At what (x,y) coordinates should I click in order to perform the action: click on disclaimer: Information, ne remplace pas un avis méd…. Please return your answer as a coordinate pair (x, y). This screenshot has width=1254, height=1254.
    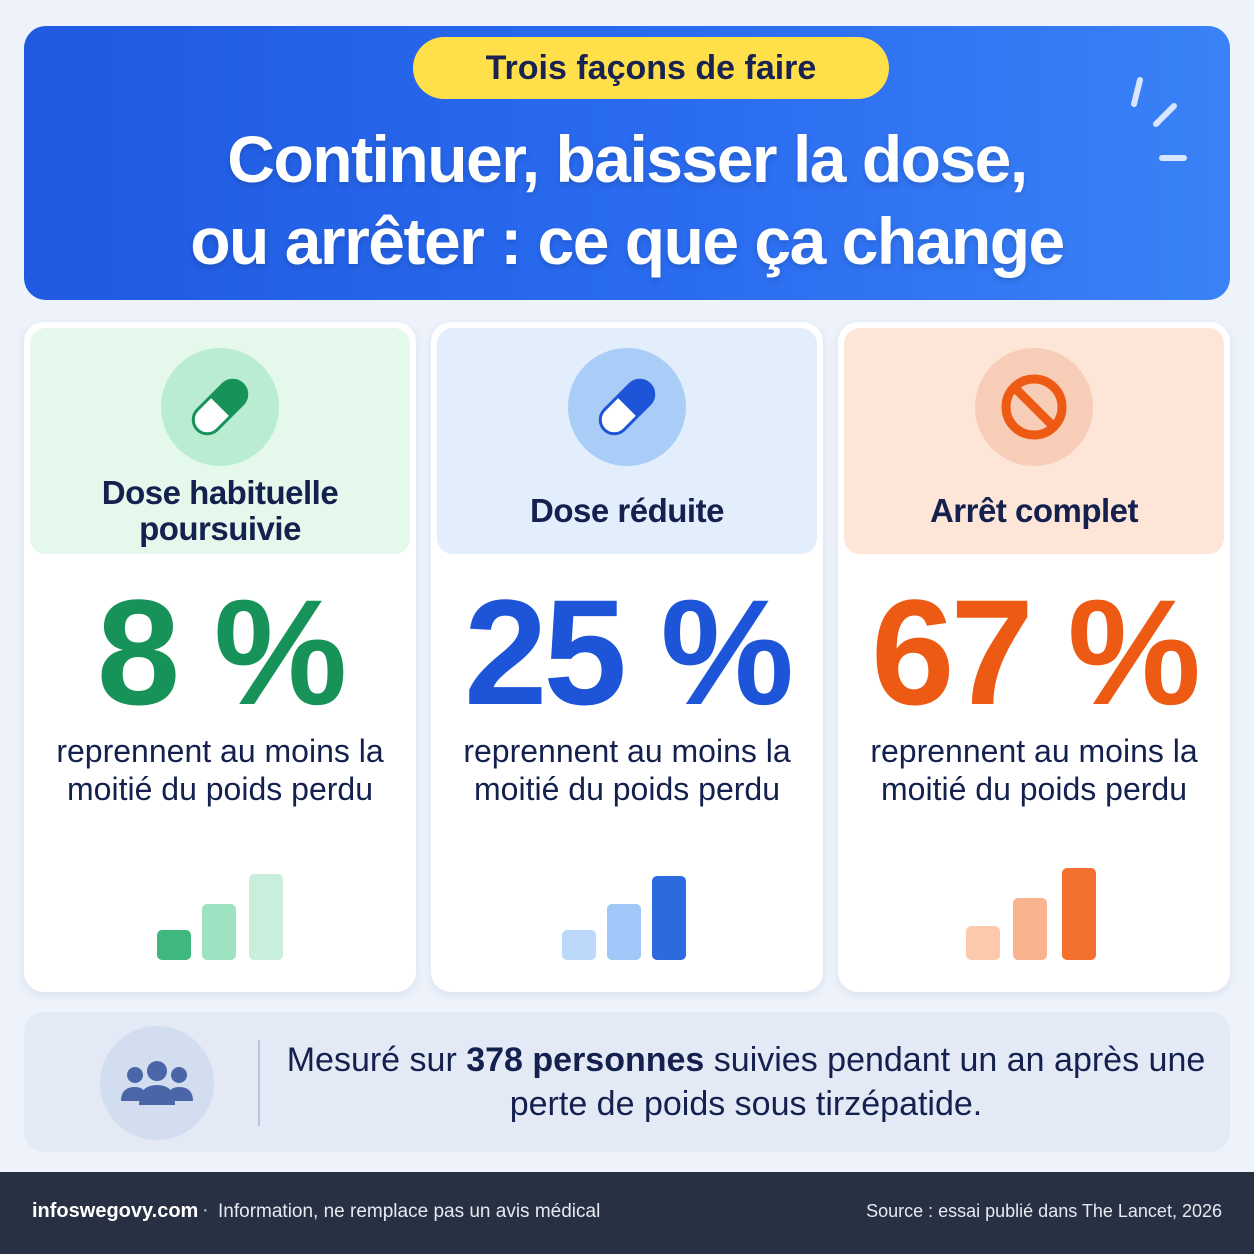
    Looking at the image, I should click on (409, 1211).